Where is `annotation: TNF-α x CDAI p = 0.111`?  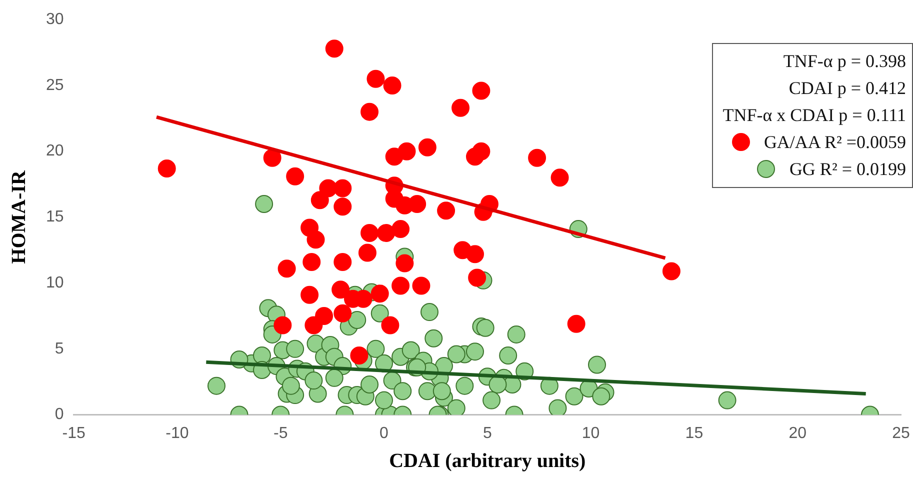 annotation: TNF-α x CDAI p = 0.111 is located at coordinates (814, 115).